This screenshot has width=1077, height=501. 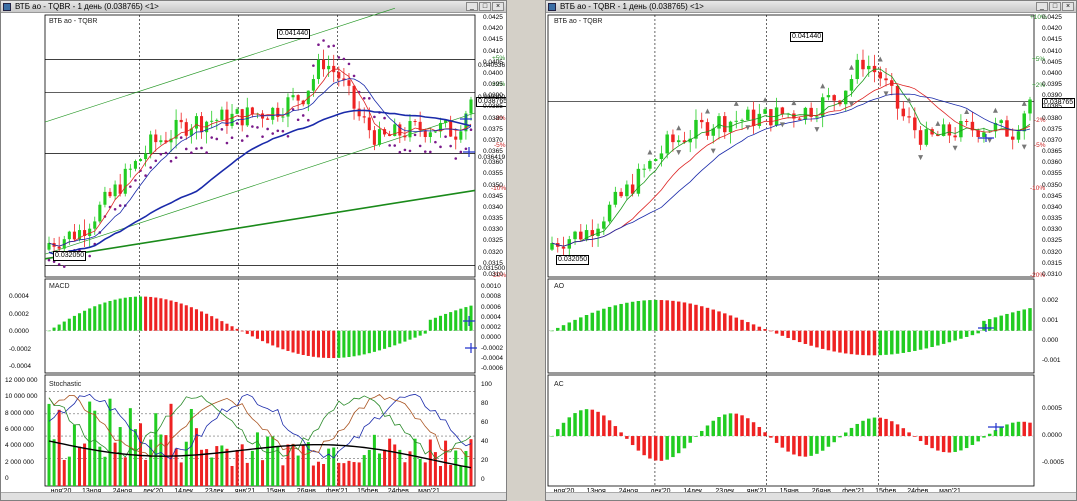 I want to click on date-tick-label: 23дек, so click(x=214, y=491).